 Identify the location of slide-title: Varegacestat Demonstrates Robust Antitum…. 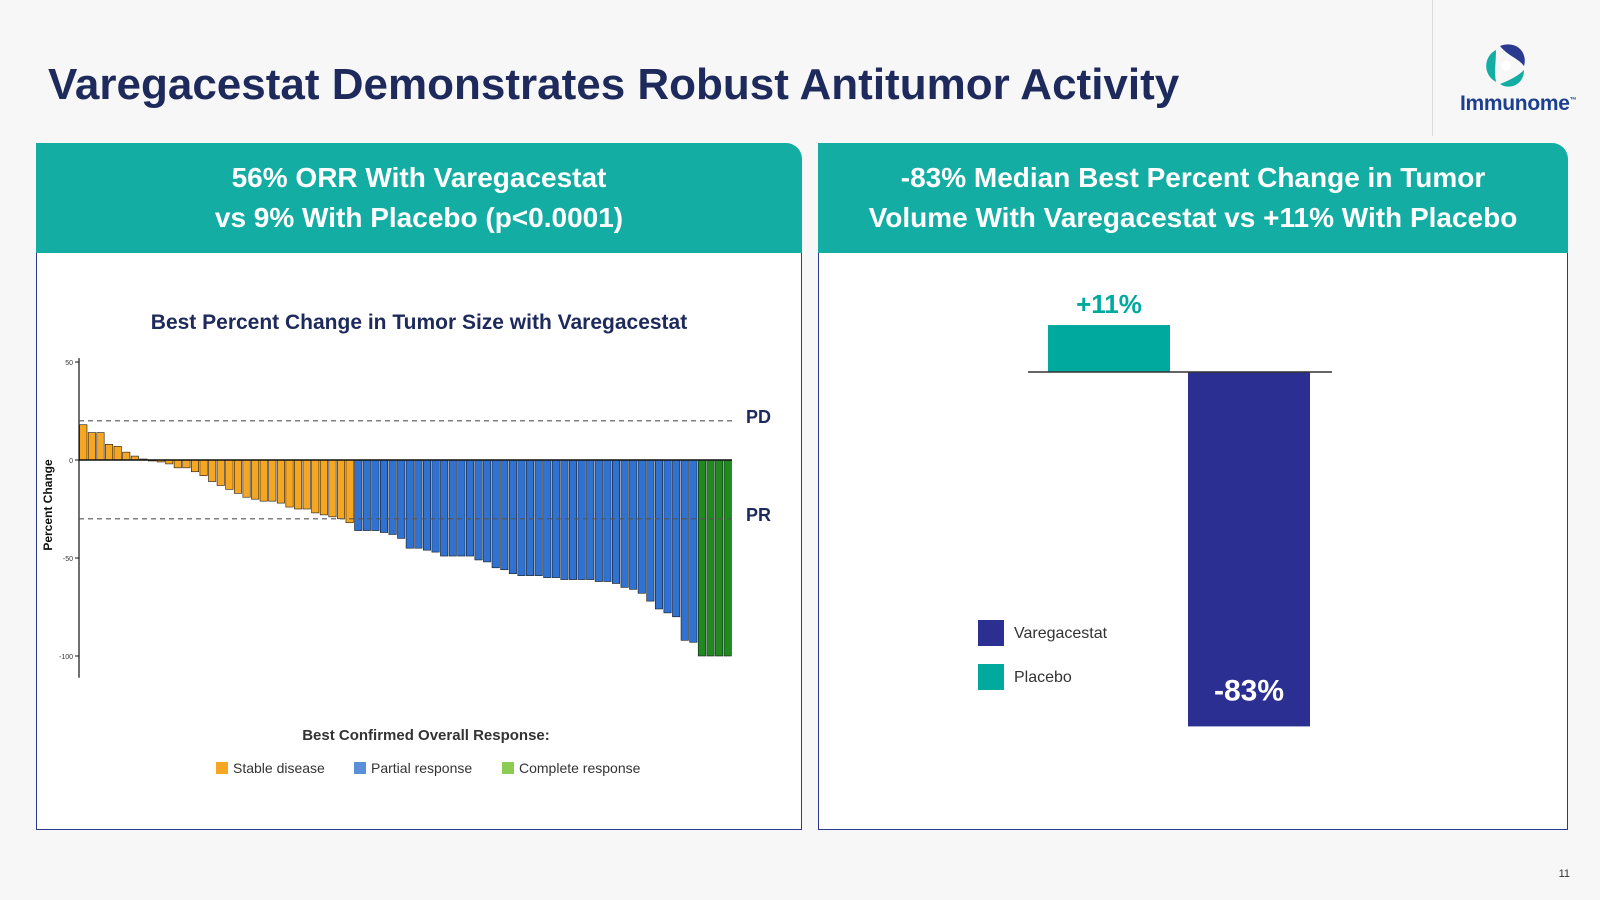
(614, 84).